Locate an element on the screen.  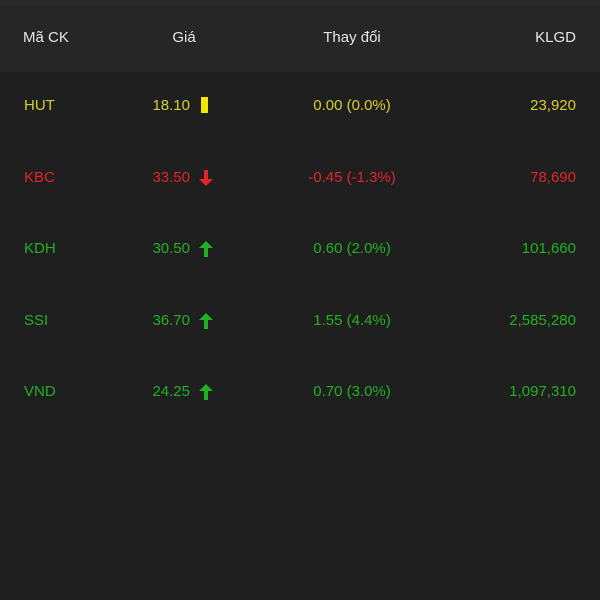
stock-volume: 78,690 is located at coordinates (553, 177).